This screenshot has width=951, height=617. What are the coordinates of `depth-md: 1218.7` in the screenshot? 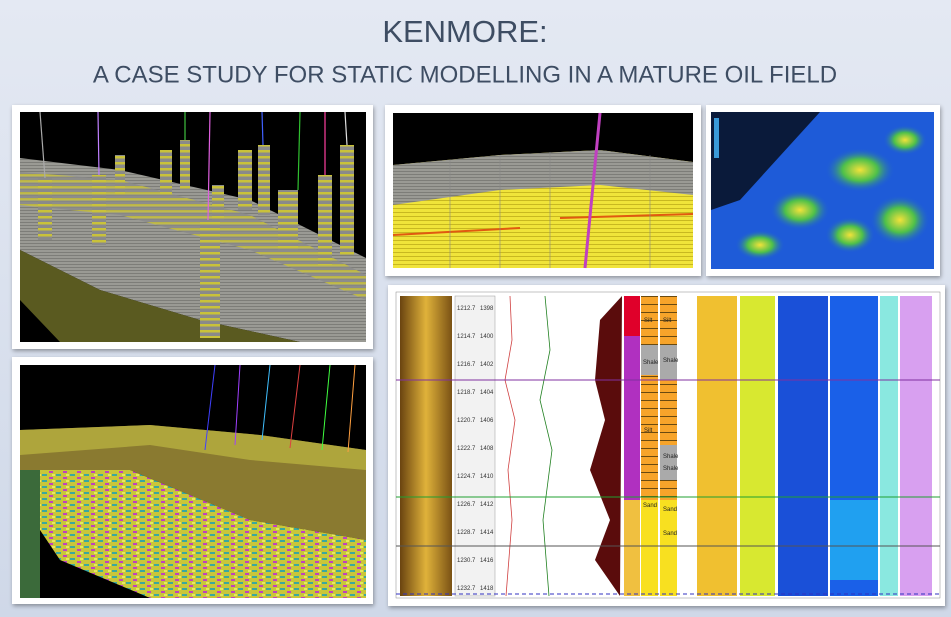 It's located at (466, 393).